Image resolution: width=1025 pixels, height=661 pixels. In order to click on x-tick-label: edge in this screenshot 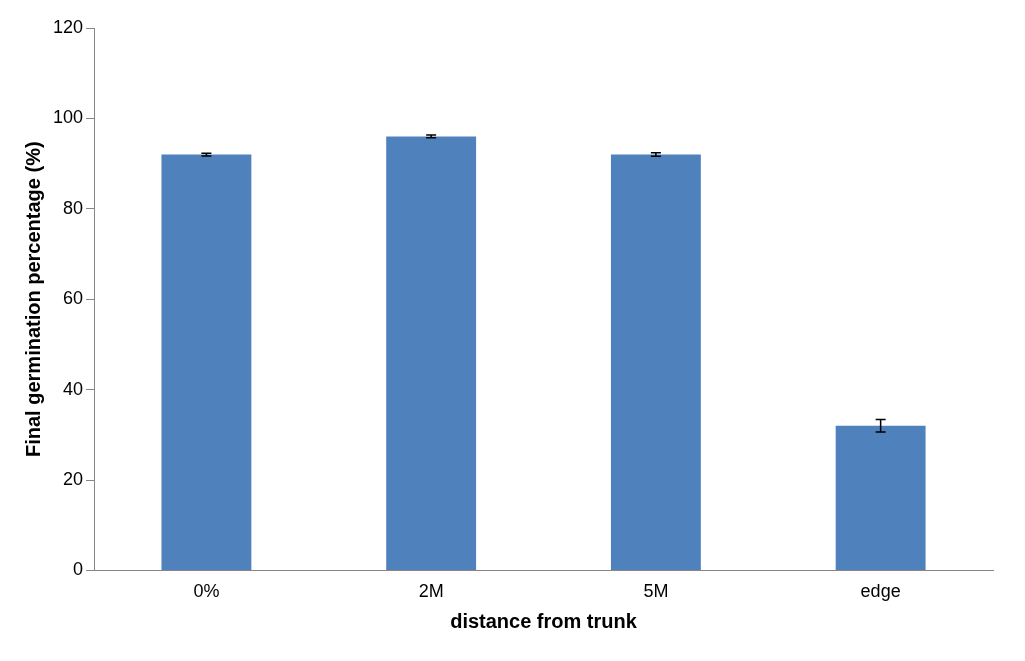, I will do `click(880, 591)`.